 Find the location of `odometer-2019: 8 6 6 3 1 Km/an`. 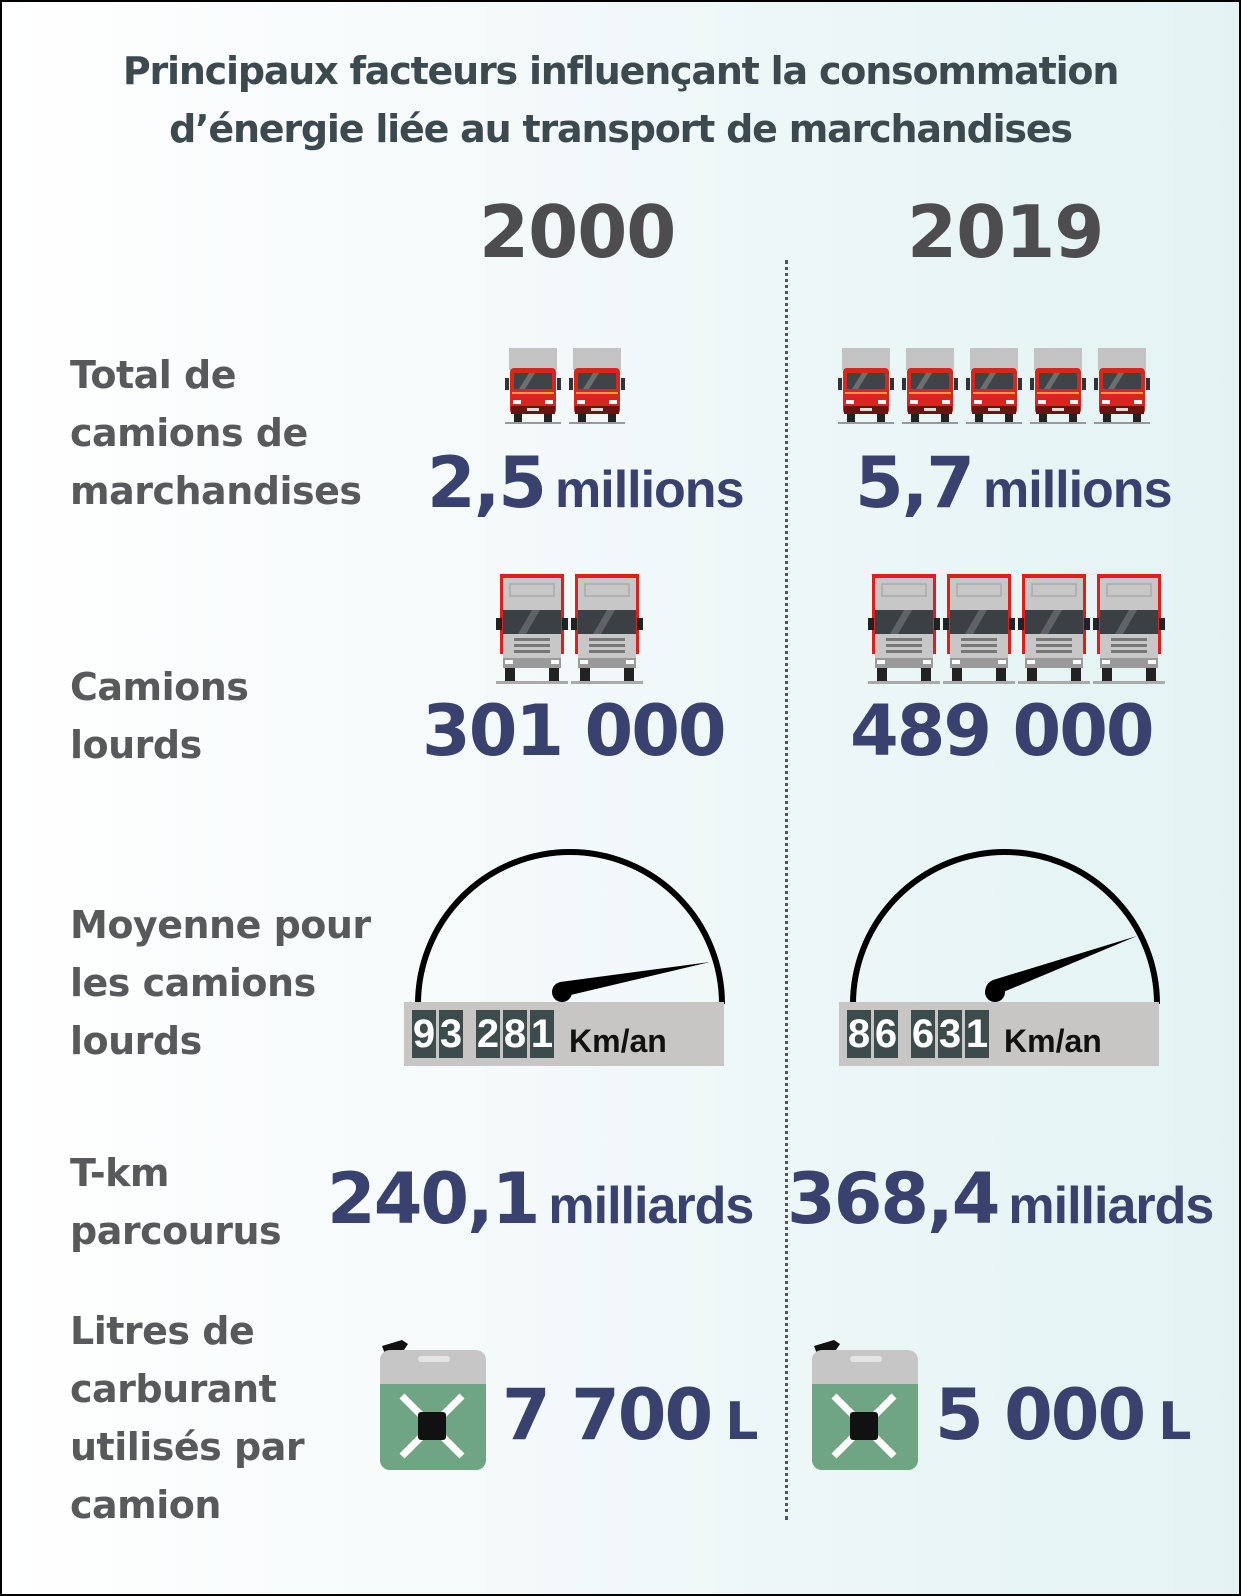

odometer-2019: 8 6 6 3 1 Km/an is located at coordinates (999, 1034).